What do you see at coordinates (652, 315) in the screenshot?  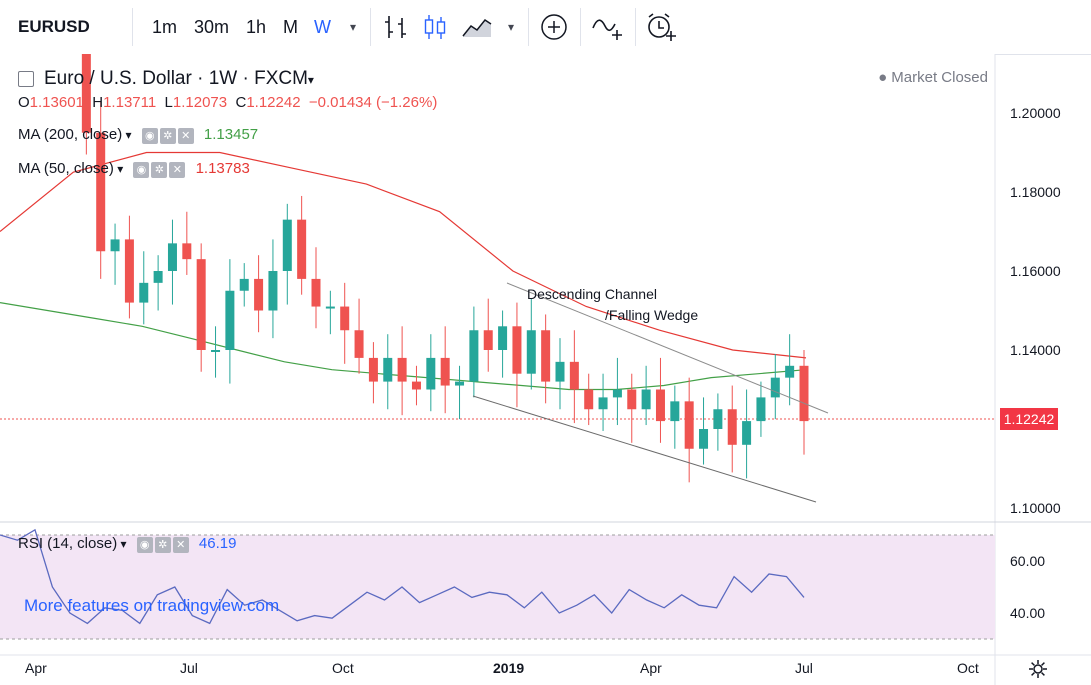 I see `annotation-text: /Falling Wedge` at bounding box center [652, 315].